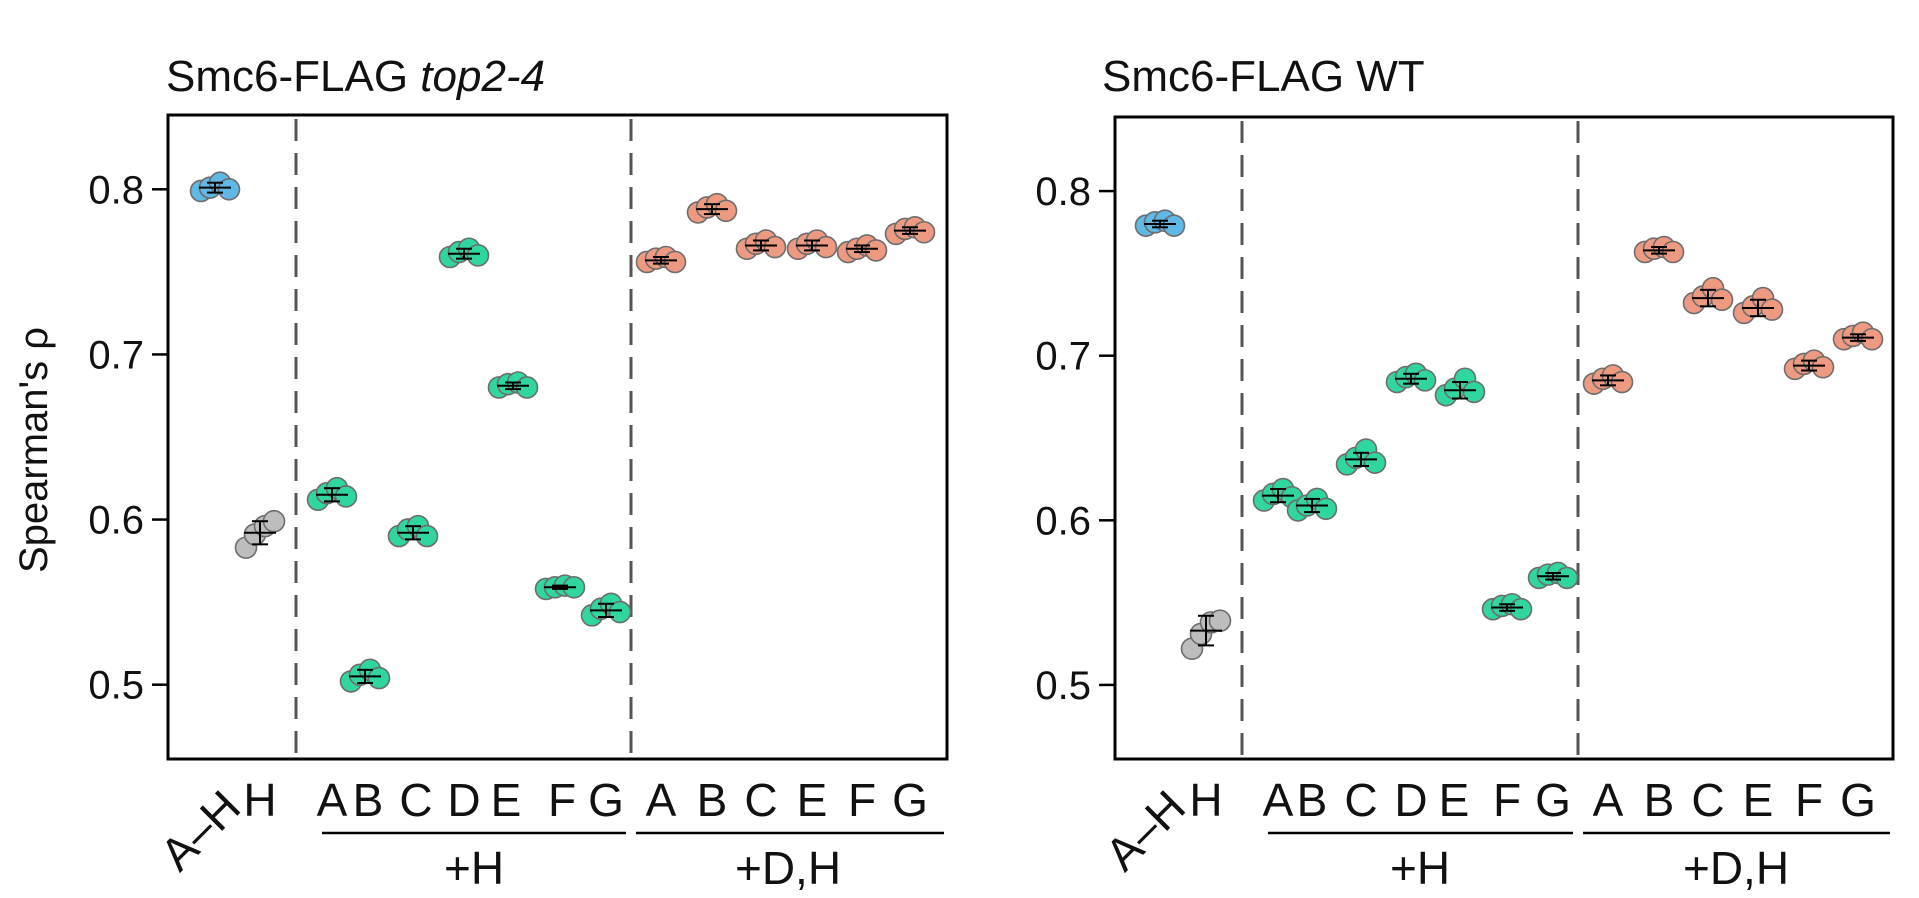 Image resolution: width=1919 pixels, height=898 pixels. I want to click on series-+D,H-E, so click(1758, 305).